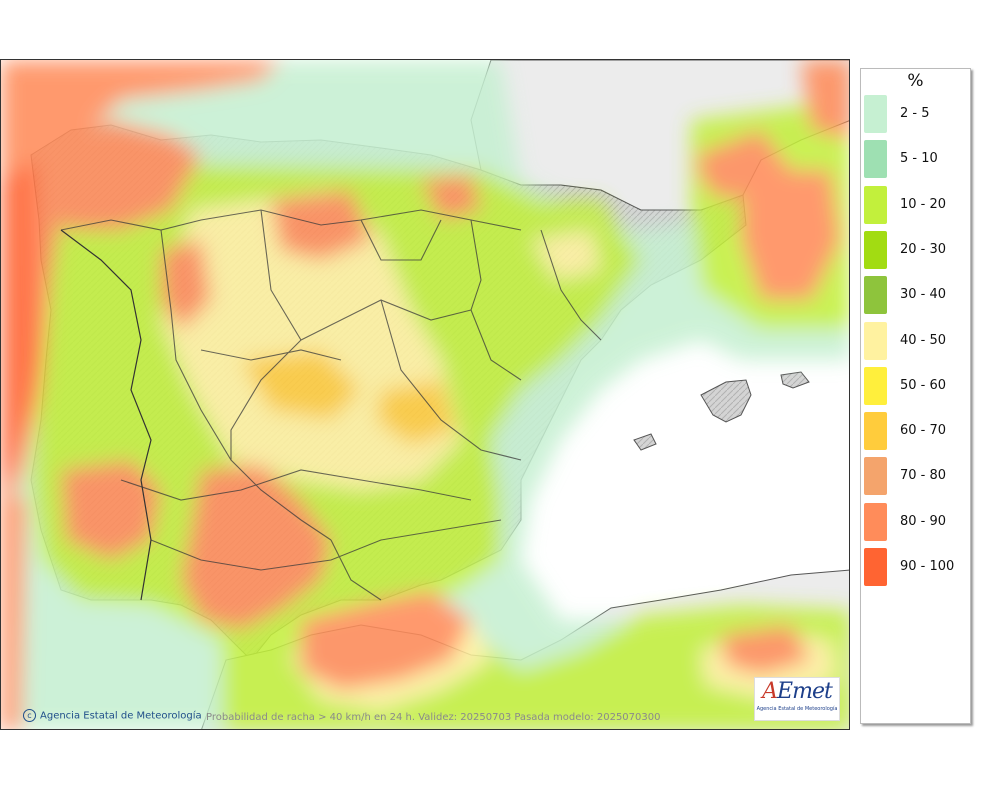  I want to click on credit-label: Agencia Estatal de Meteorología, so click(121, 716).